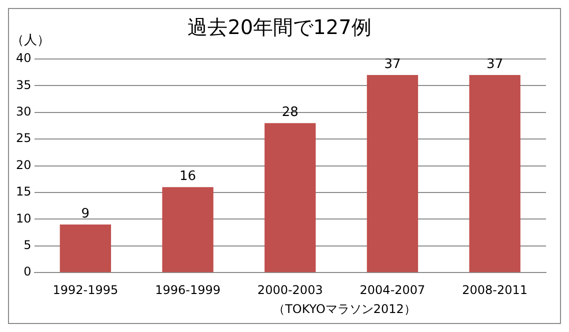 The height and width of the screenshot is (332, 569). What do you see at coordinates (188, 176) in the screenshot?
I see `data-label: 16` at bounding box center [188, 176].